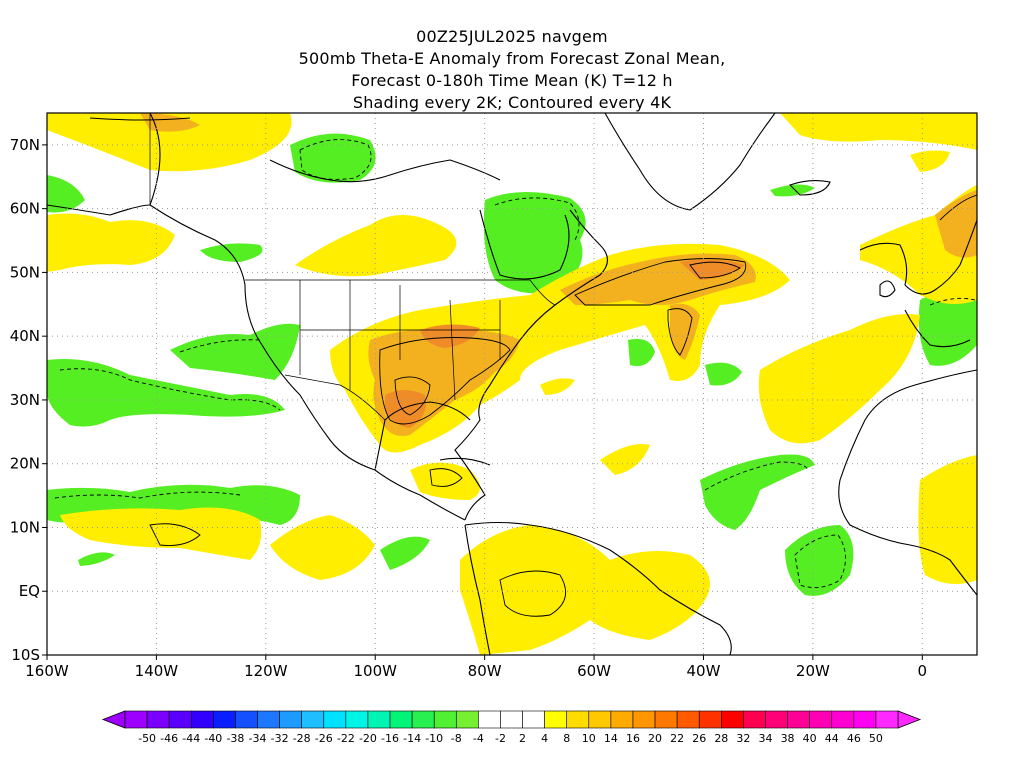 The width and height of the screenshot is (1024, 768). I want to click on yellow-region-alaska-south, so click(111, 242).